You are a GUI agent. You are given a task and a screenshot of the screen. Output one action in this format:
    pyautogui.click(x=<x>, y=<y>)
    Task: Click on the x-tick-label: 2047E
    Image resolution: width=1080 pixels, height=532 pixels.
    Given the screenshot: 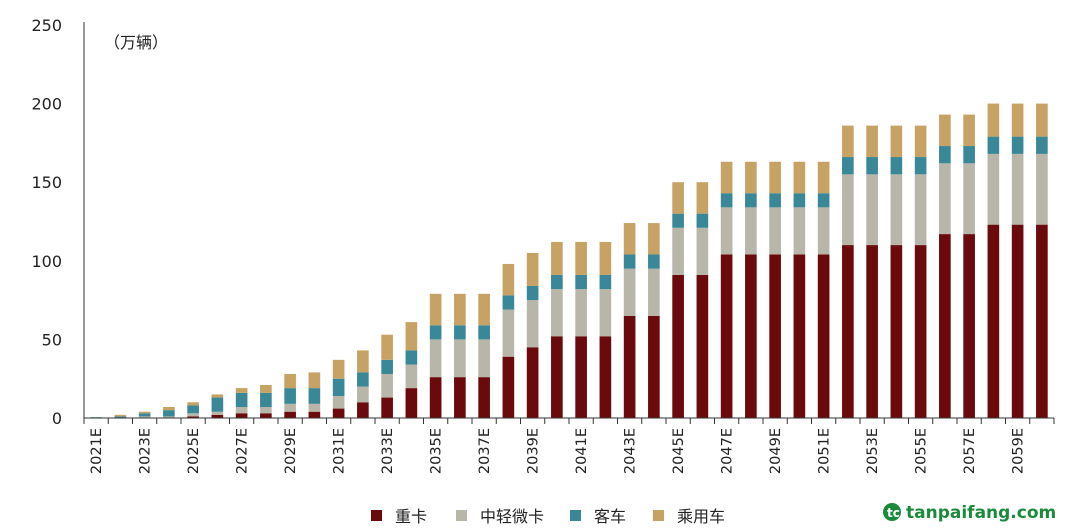 What is the action you would take?
    pyautogui.click(x=728, y=451)
    